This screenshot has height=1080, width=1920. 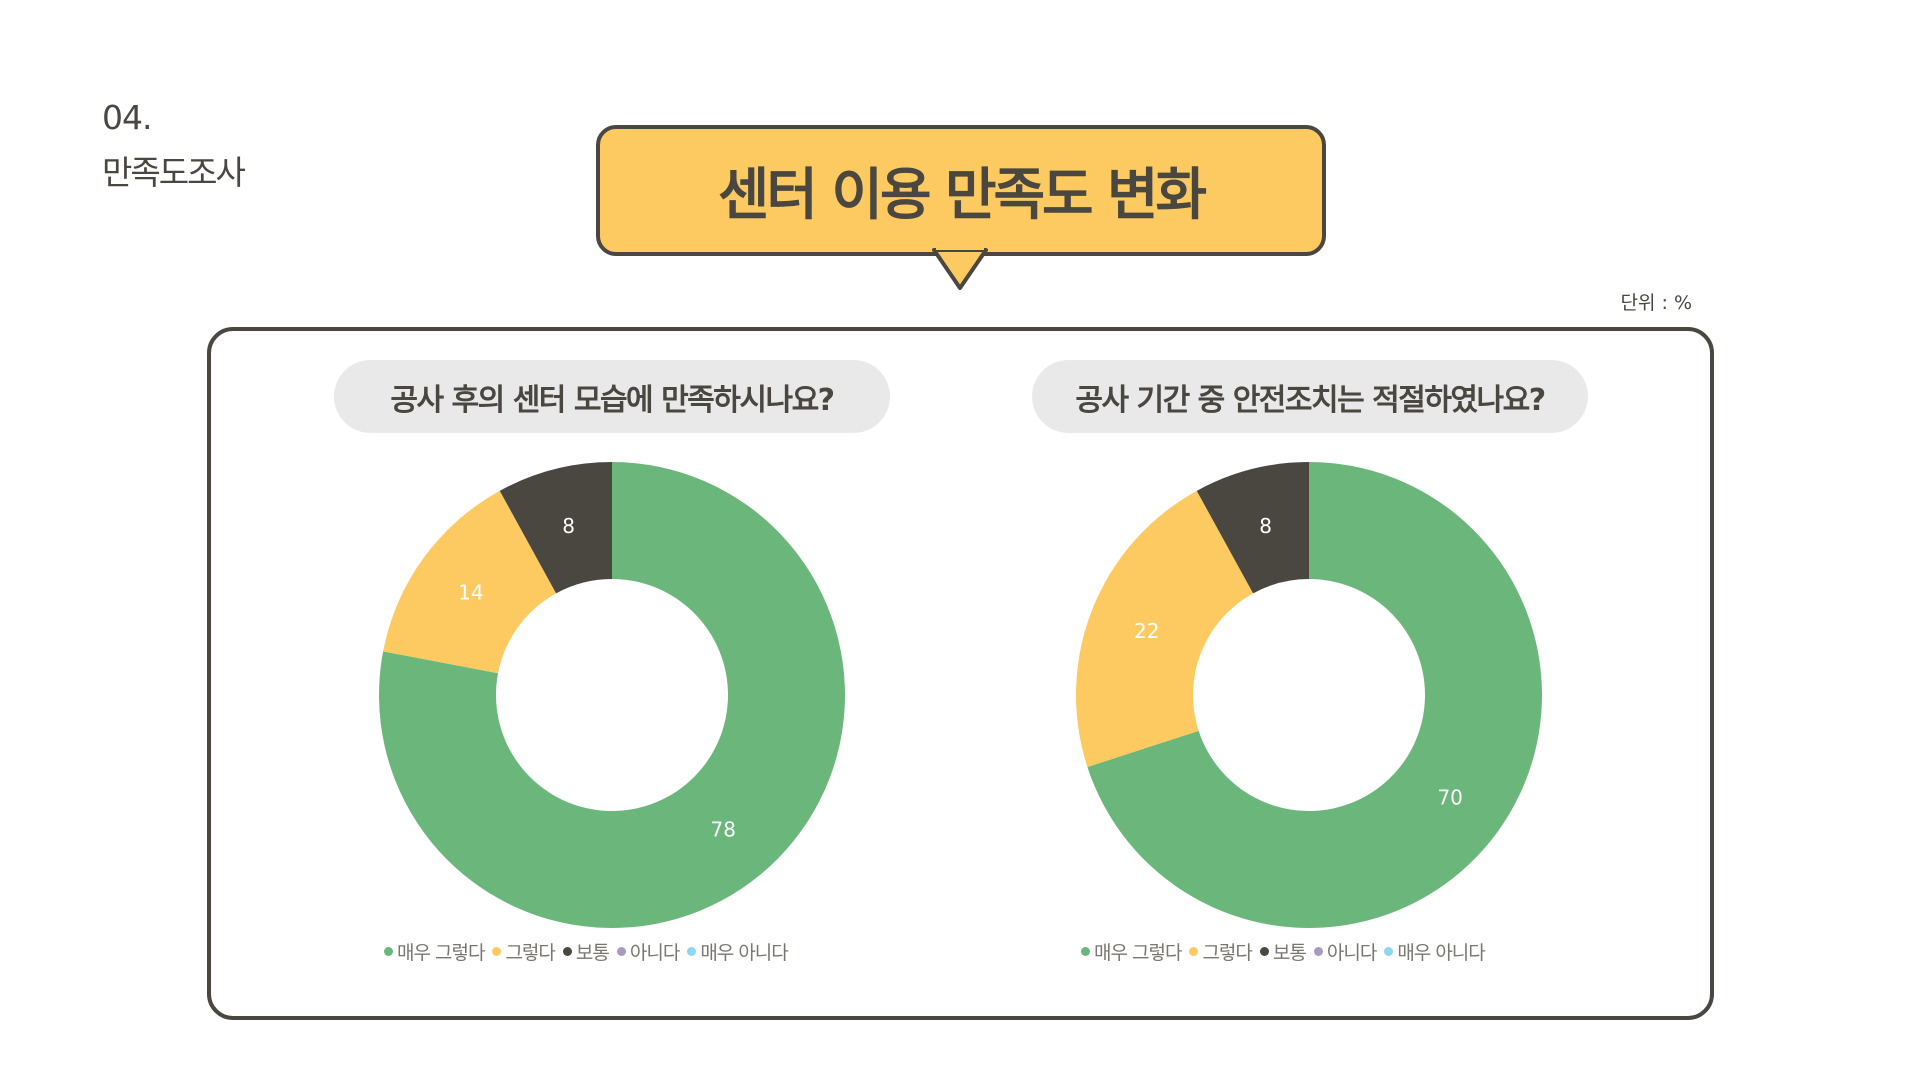 I want to click on chart-1-legend: 매우 그렇다 그렇다 보통 아니다 매우 아니다, so click(x=586, y=951).